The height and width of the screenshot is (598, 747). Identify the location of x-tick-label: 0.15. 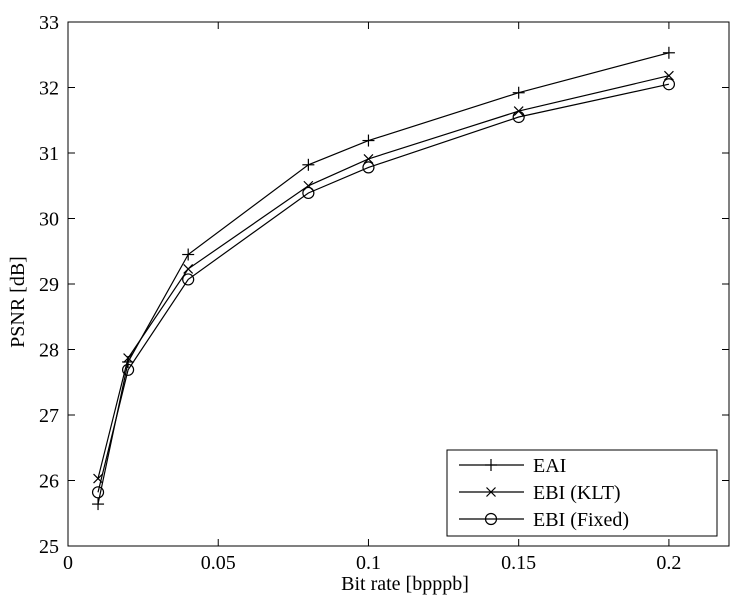
(518, 563).